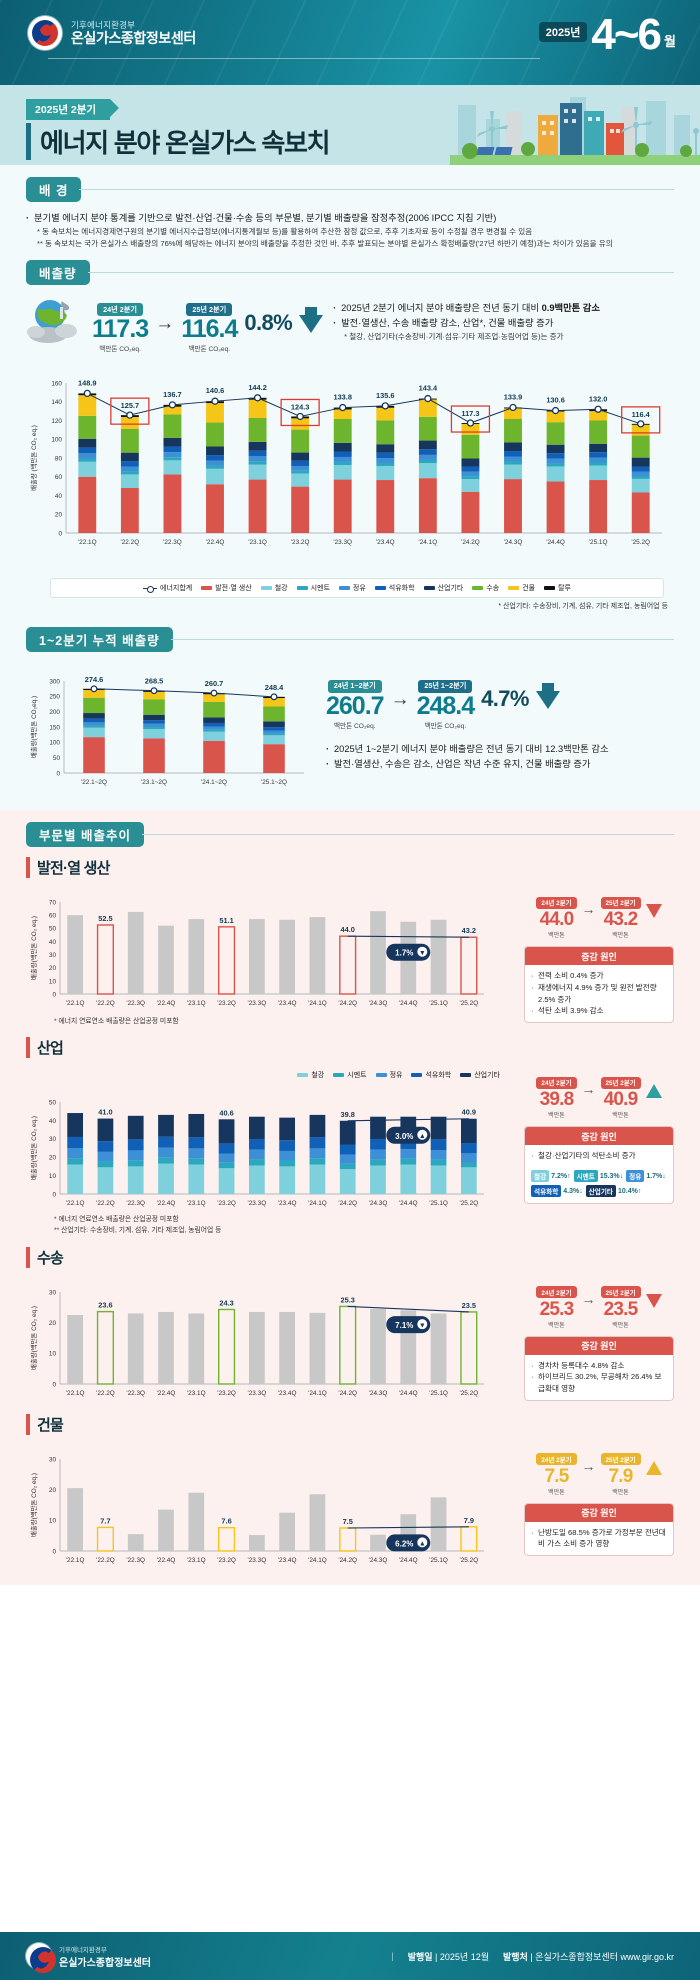  I want to click on building-curr-unit: 백만톤, so click(620, 1492).